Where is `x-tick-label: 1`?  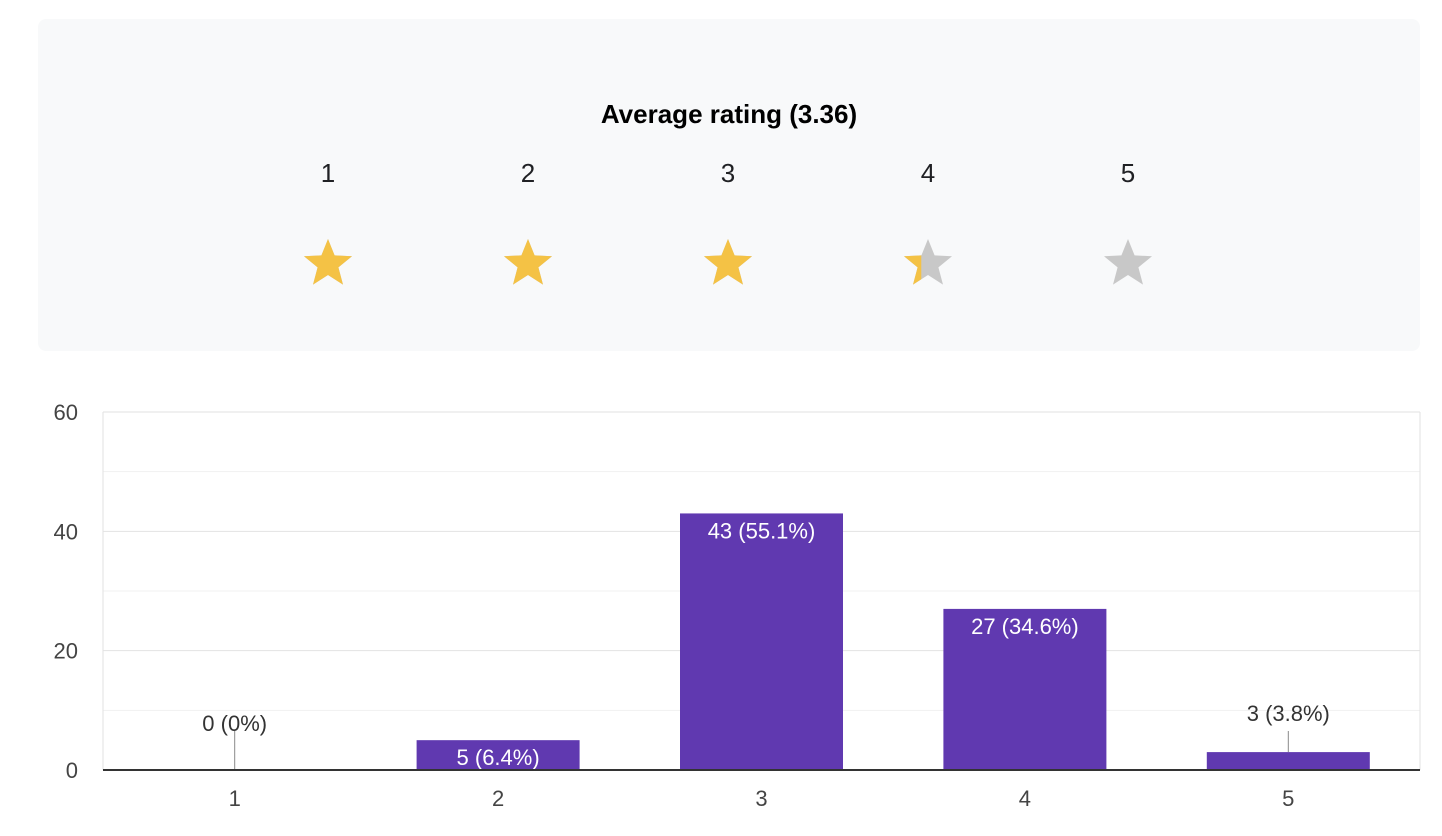
x-tick-label: 1 is located at coordinates (235, 798).